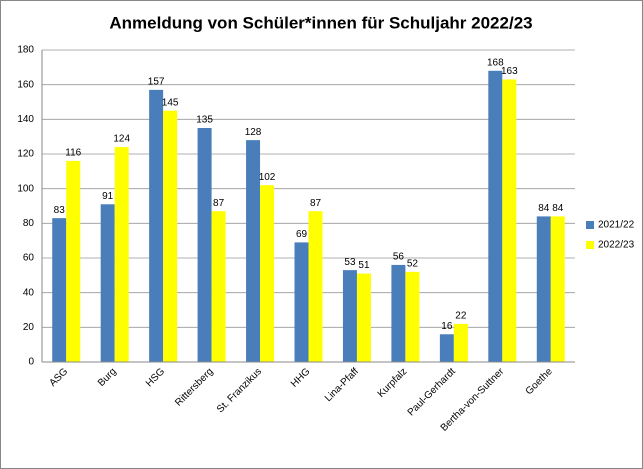  Describe the element at coordinates (302, 234) in the screenshot. I see `data-label: 69` at that location.